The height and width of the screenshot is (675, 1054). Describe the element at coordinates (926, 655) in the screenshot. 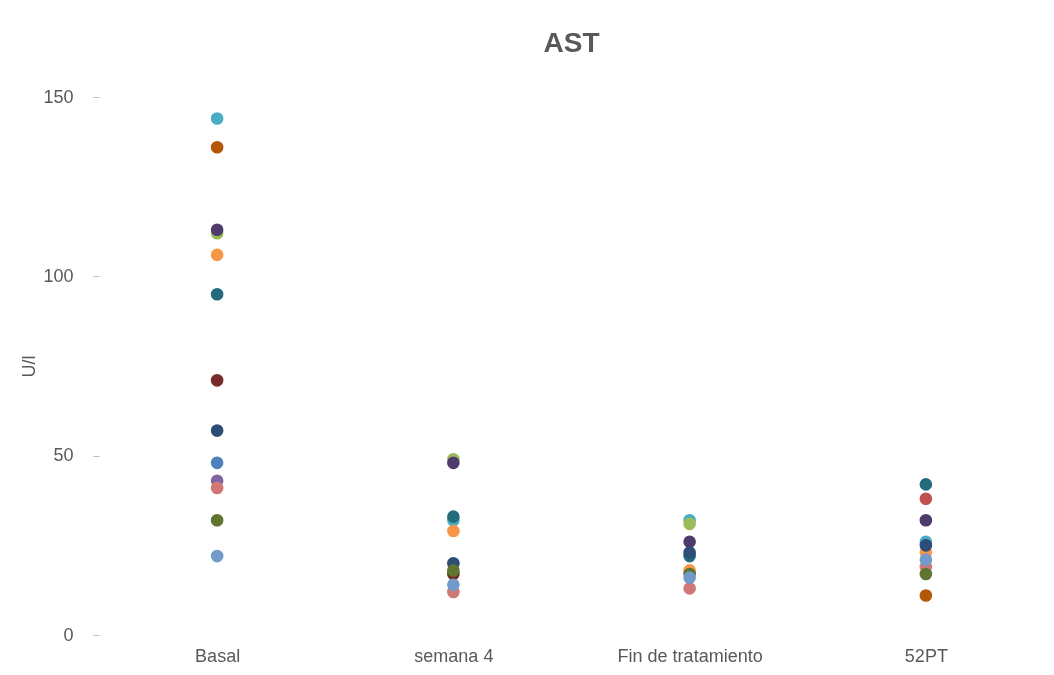

I see `x-tick-label: 52PT` at that location.